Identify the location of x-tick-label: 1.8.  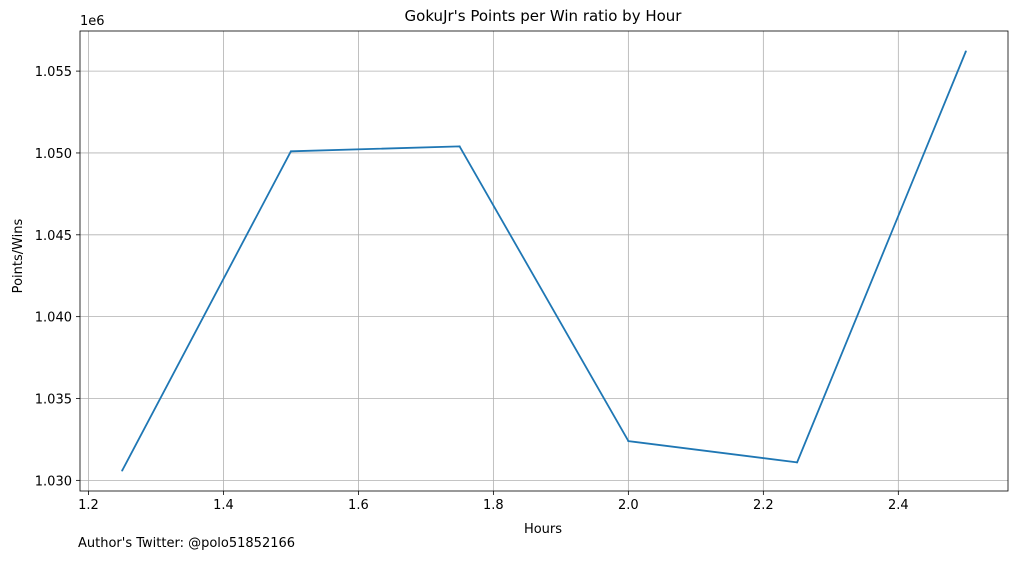
(493, 505).